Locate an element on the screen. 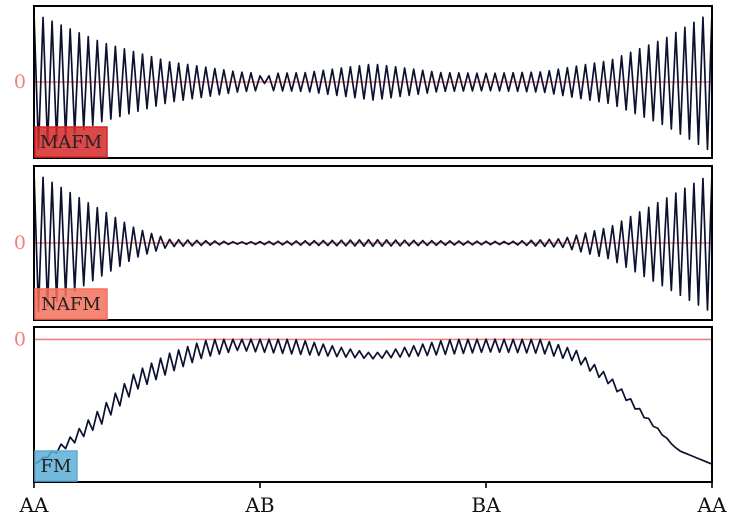 The image size is (747, 523). badge-label: NAFM is located at coordinates (71, 304).